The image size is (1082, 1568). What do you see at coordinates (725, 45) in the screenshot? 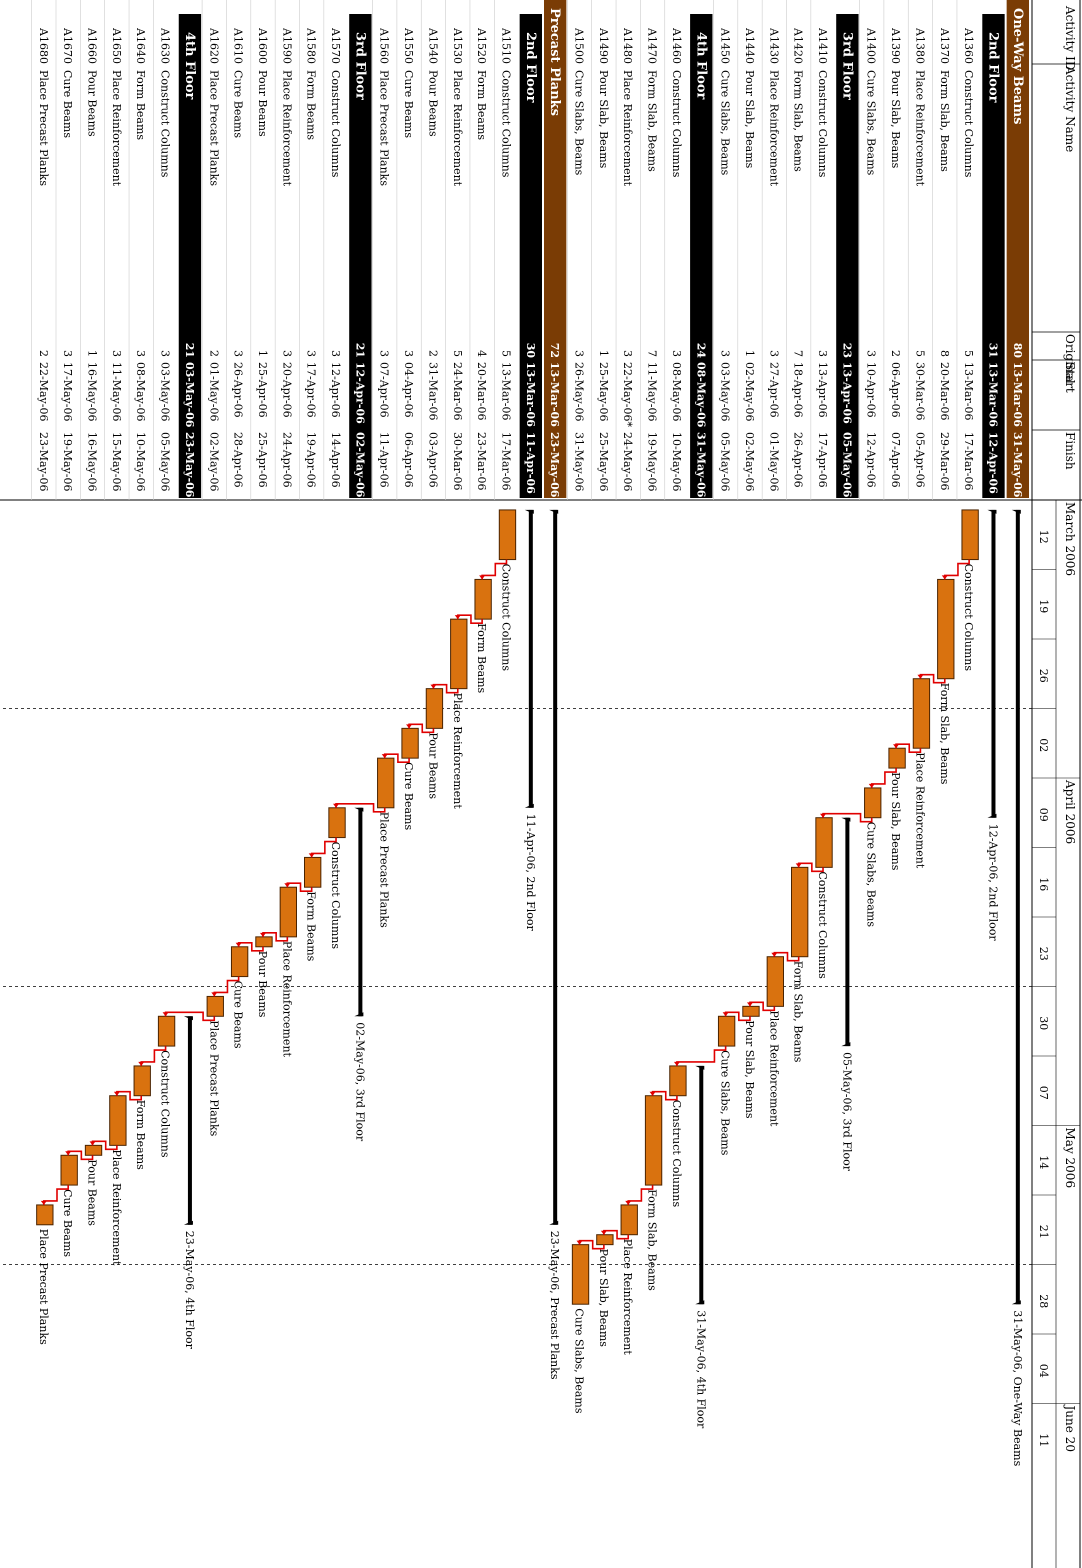
I see `activity-id: A1450` at bounding box center [725, 45].